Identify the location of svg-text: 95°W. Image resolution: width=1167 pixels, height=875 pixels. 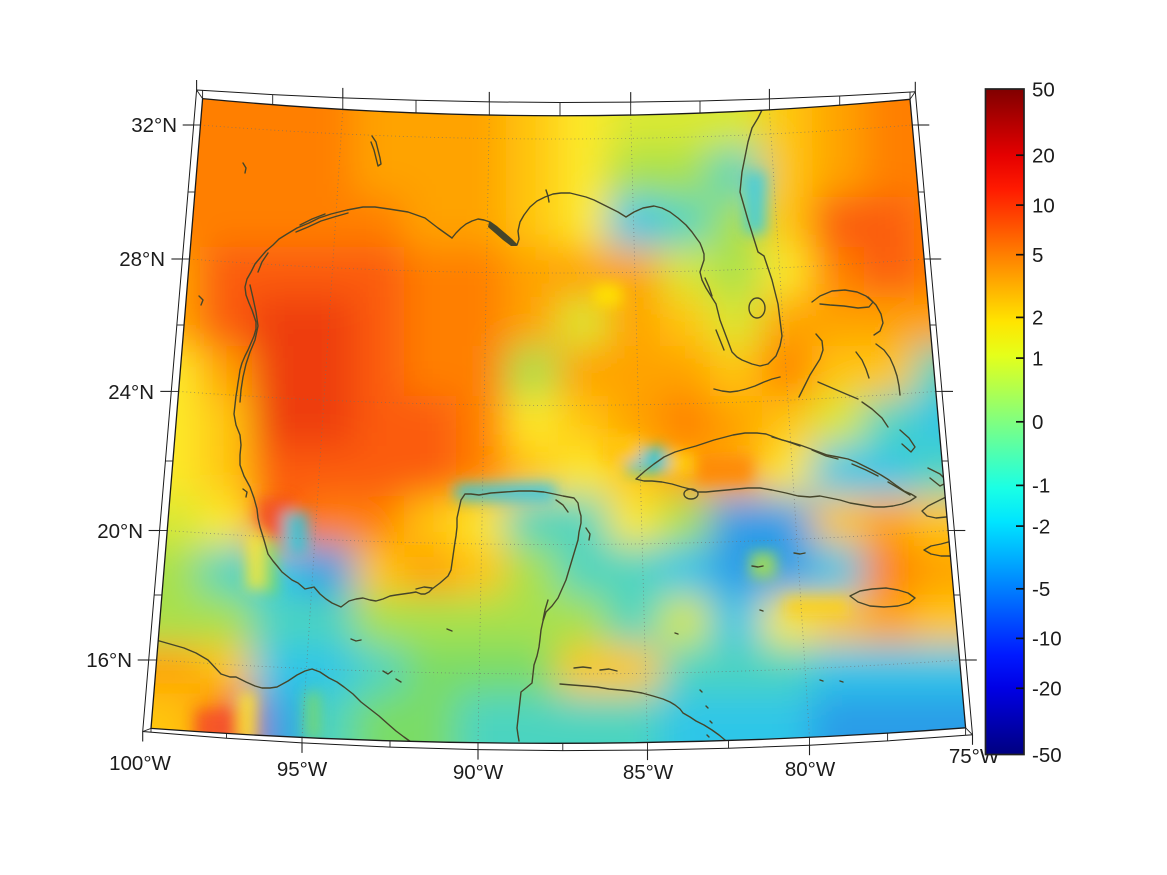
(302, 769).